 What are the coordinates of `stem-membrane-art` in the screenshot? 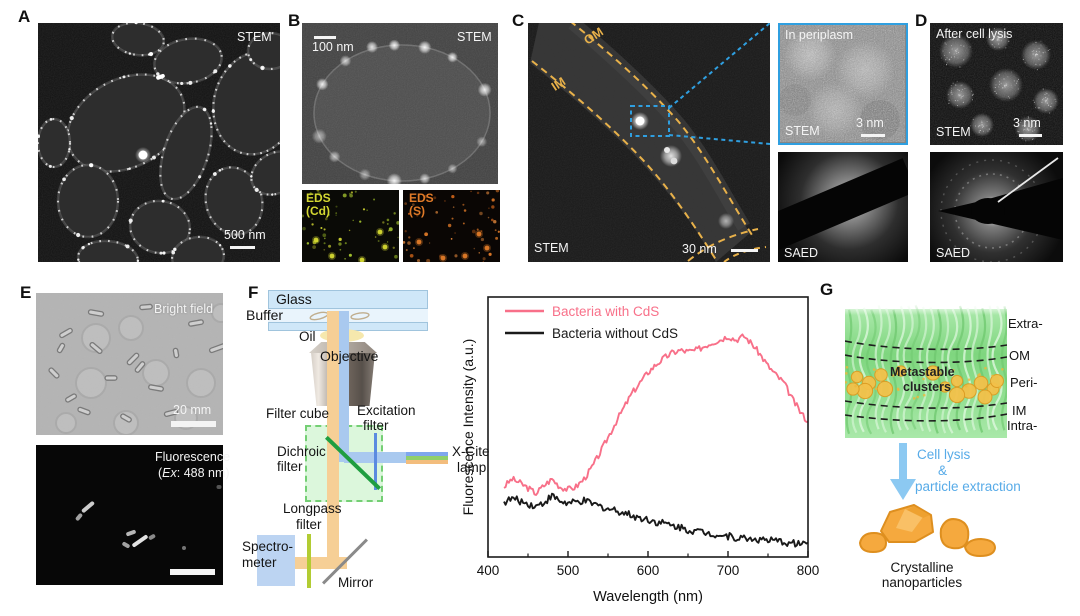 It's located at (649, 142).